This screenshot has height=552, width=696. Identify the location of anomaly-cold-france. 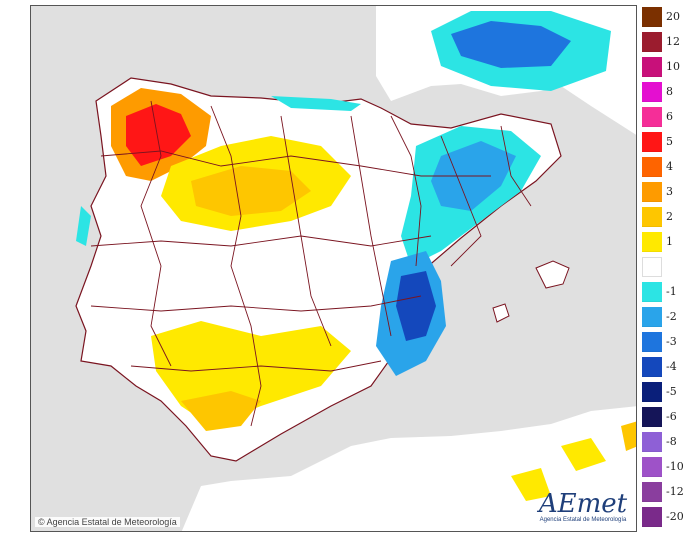
(511, 44).